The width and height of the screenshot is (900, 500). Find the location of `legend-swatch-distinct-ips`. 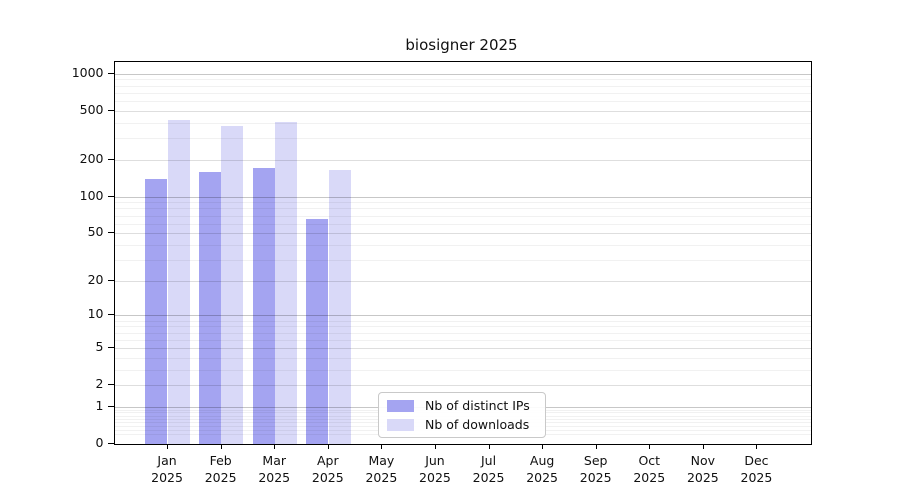

legend-swatch-distinct-ips is located at coordinates (400, 405).